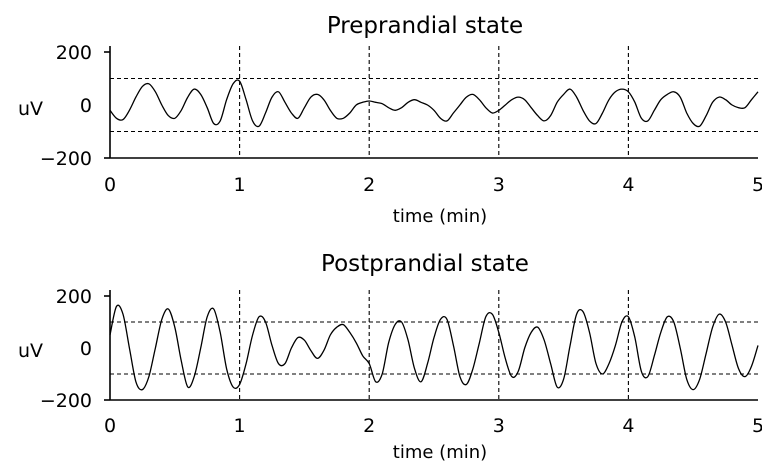 The image size is (762, 462). I want to click on chart-title: Preprandial state, so click(425, 26).